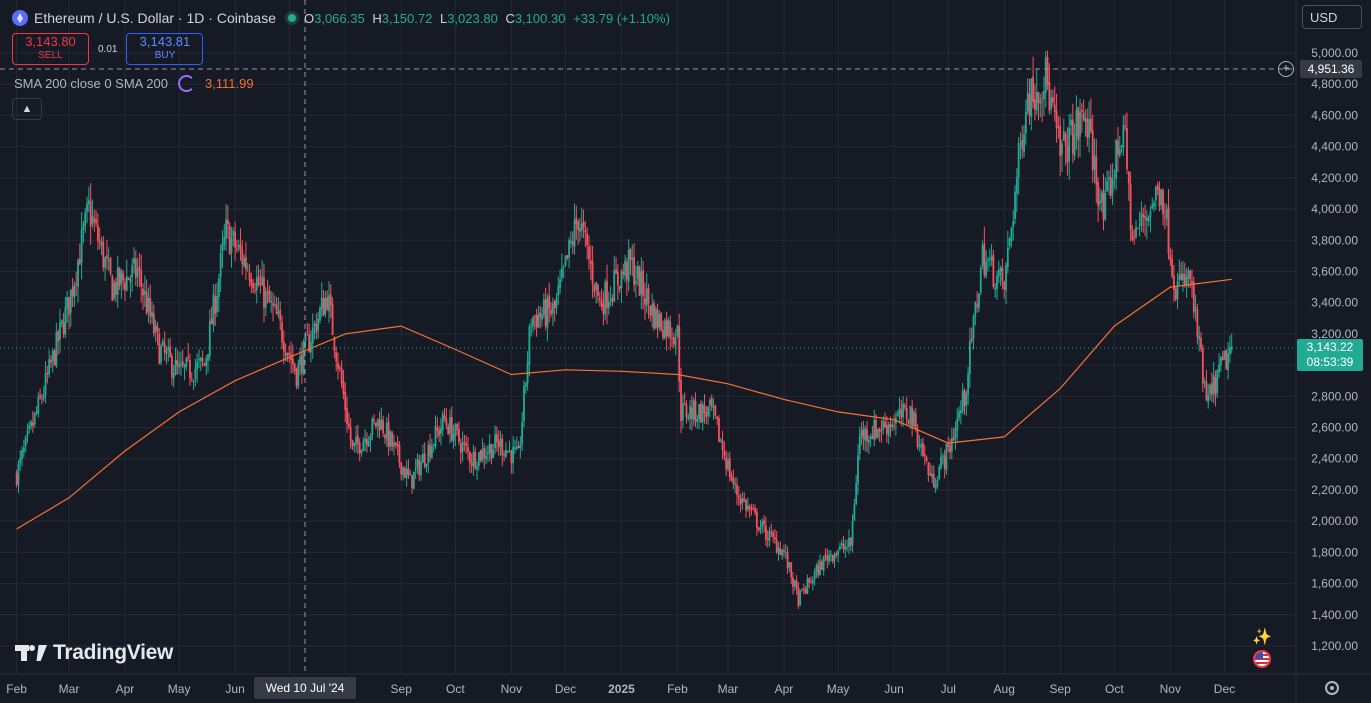 The height and width of the screenshot is (703, 1371). Describe the element at coordinates (1332, 688) in the screenshot. I see `settings-gear-icon` at that location.